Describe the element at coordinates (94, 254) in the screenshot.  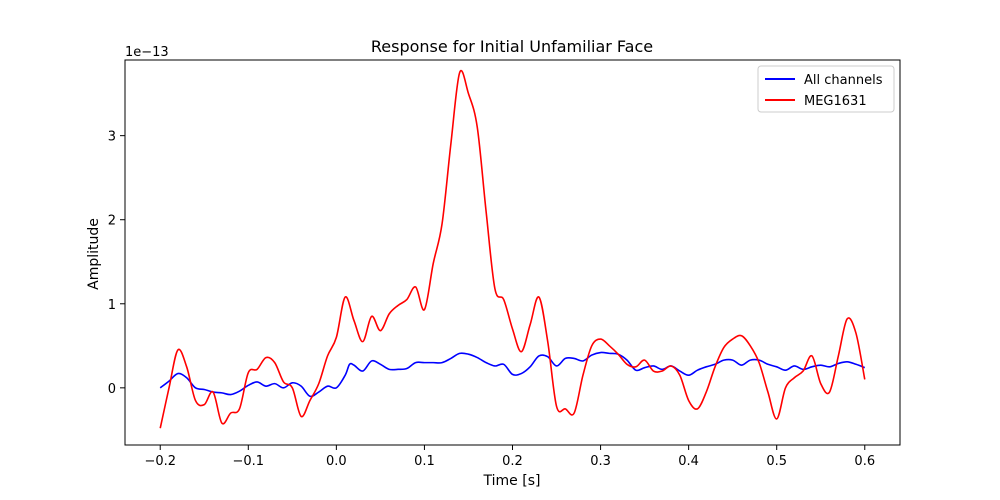
I see `y-axis-label: Amplitude` at that location.